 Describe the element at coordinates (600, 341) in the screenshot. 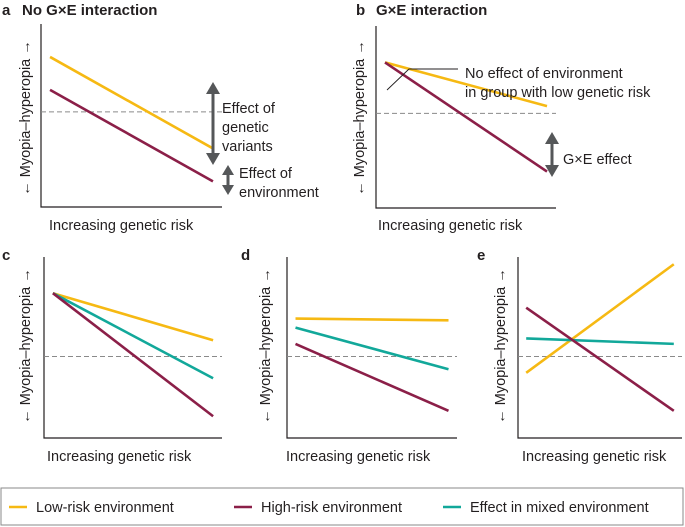

I see `panel-e-mixed-line` at that location.